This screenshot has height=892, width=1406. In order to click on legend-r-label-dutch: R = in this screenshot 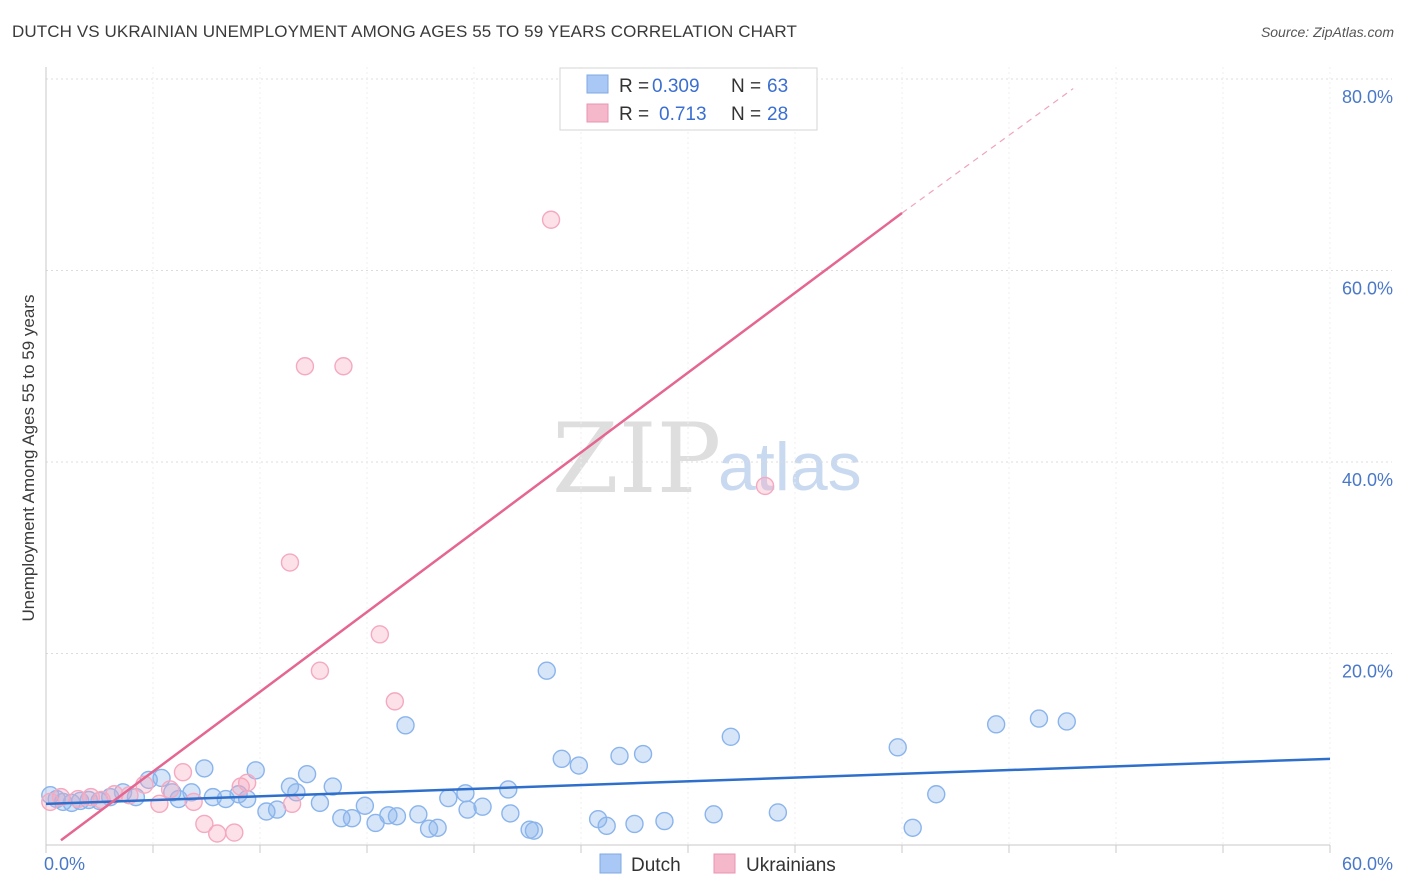, I will do `click(634, 86)`.